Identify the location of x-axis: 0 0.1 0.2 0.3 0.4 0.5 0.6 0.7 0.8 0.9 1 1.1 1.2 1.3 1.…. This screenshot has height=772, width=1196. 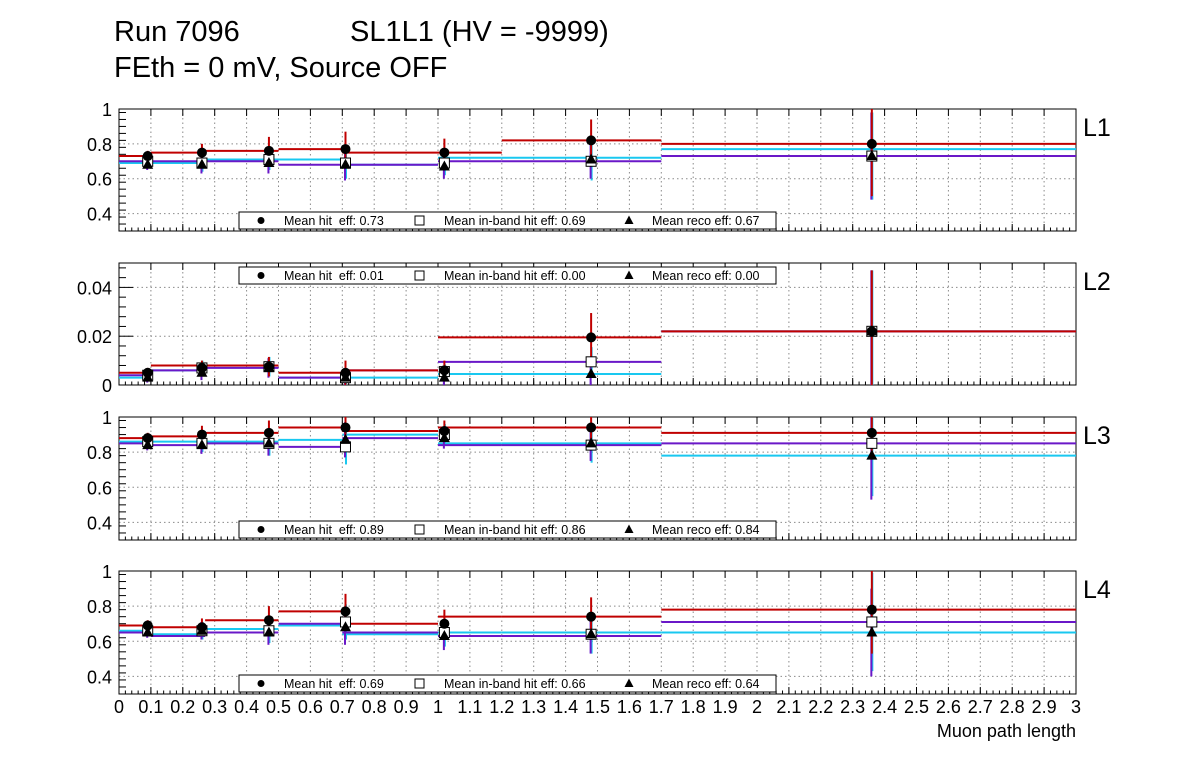
(597, 719).